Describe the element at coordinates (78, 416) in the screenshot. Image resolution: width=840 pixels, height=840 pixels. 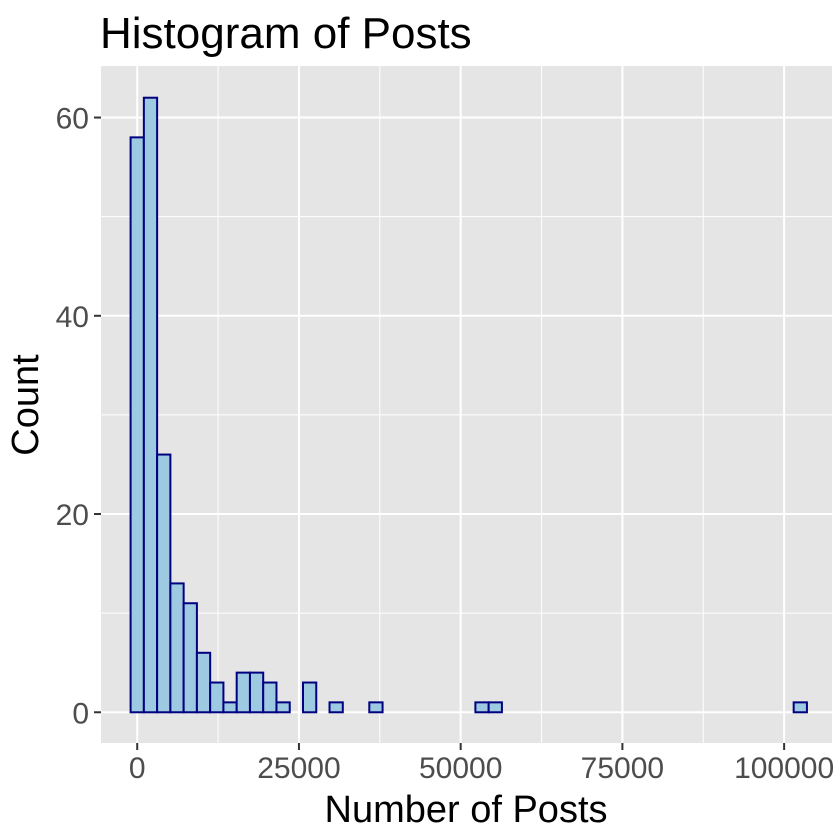
I see `y-axis: 0 20 40 60` at that location.